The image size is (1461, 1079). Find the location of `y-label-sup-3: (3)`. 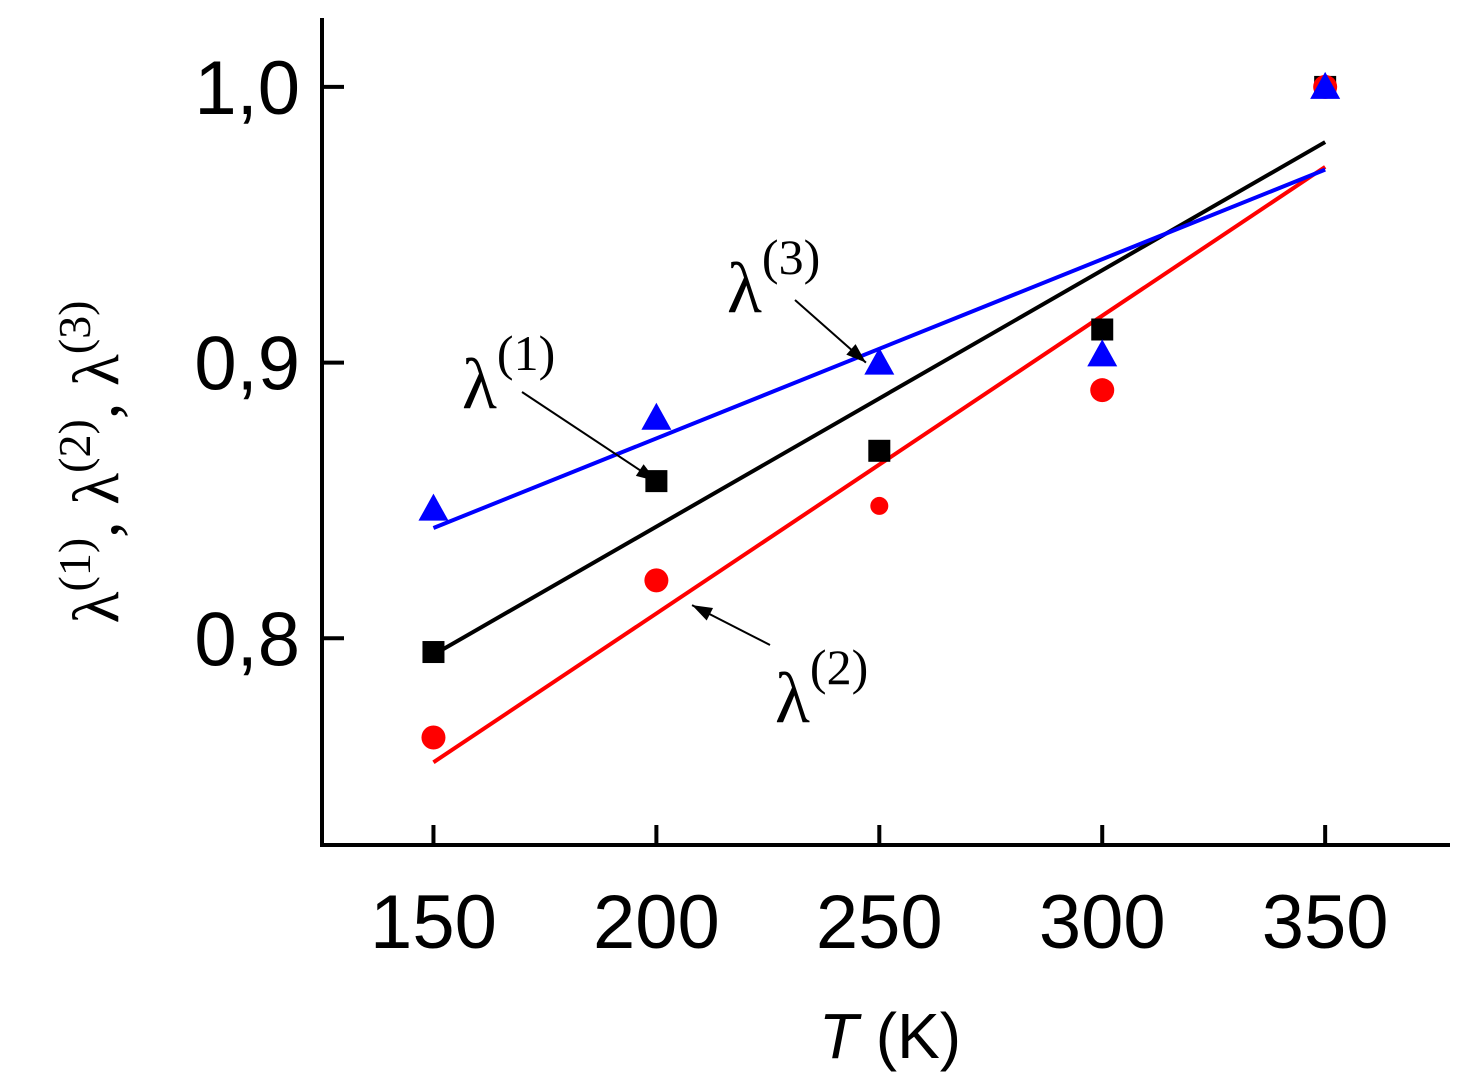

y-label-sup-3: (3) is located at coordinates (74, 328).